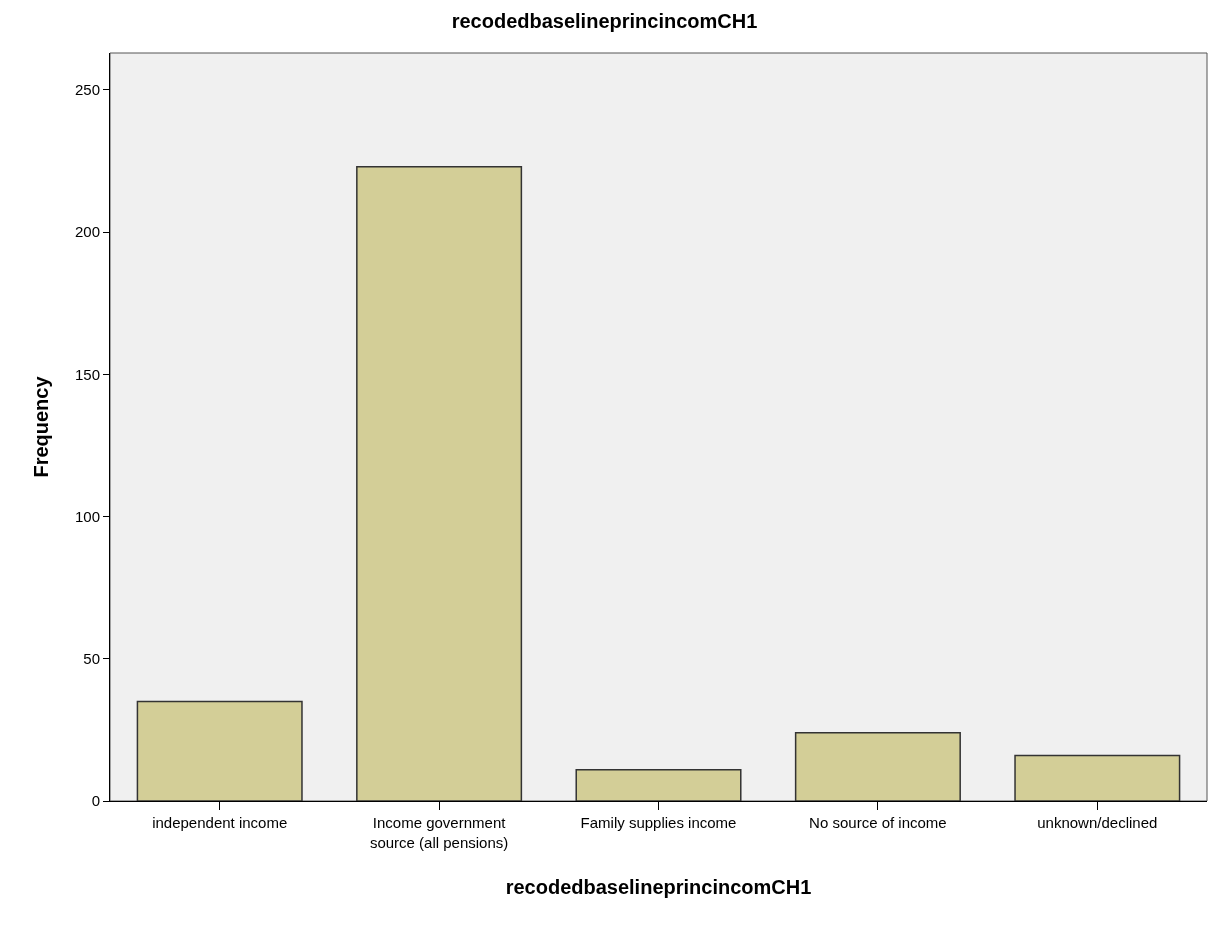  Describe the element at coordinates (658, 822) in the screenshot. I see `x-tick-label: Family supplies income` at that location.